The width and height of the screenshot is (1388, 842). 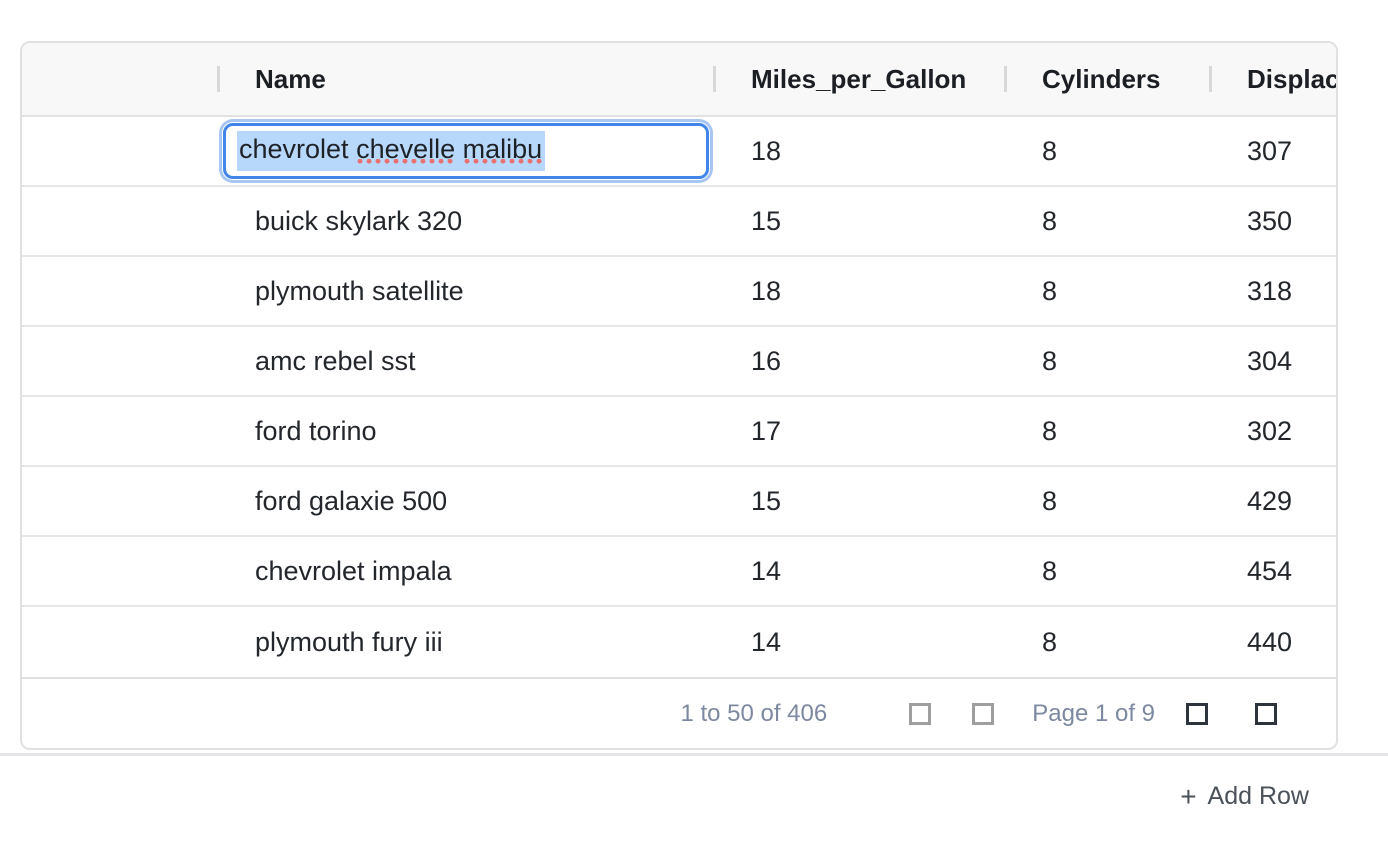 I want to click on mpg-cell: 16, so click(x=766, y=360).